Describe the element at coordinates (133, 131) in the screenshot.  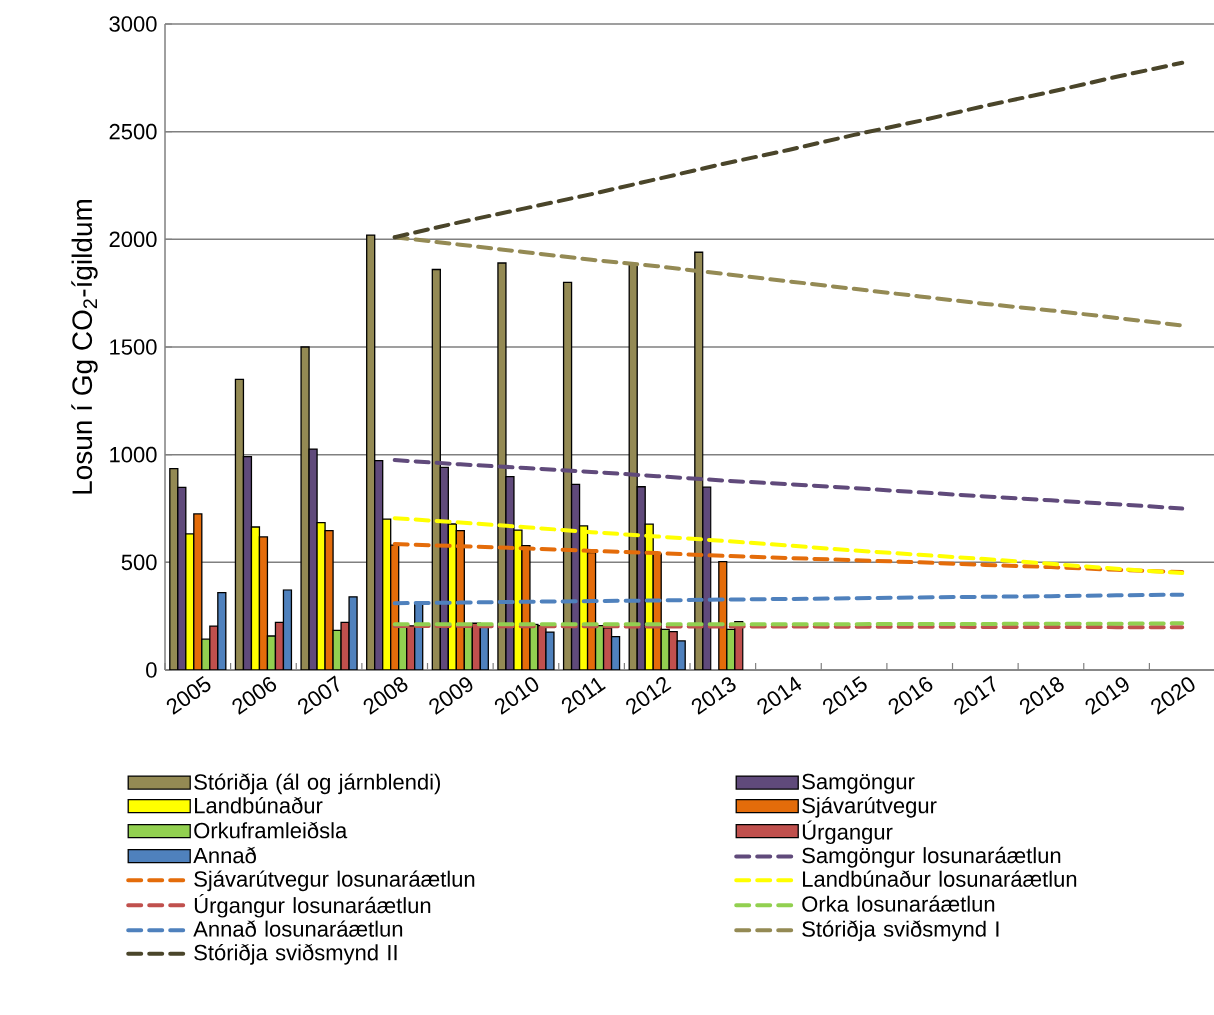
I see `y-tick-label: 2500` at that location.